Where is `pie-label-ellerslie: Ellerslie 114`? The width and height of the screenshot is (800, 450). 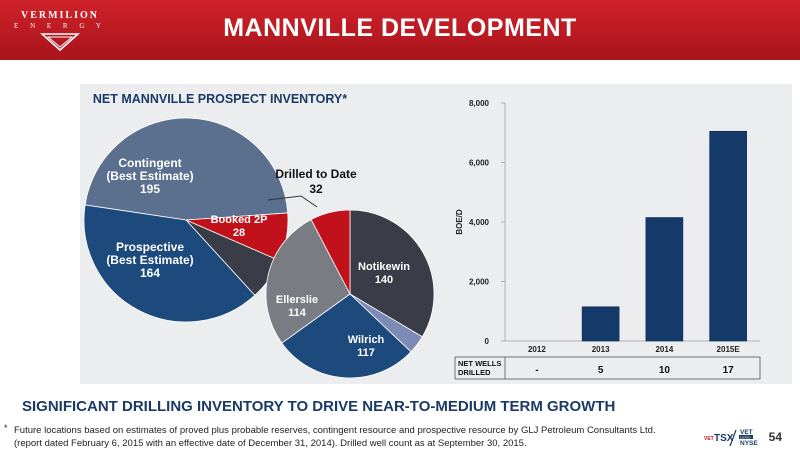 pie-label-ellerslie: Ellerslie 114 is located at coordinates (297, 306).